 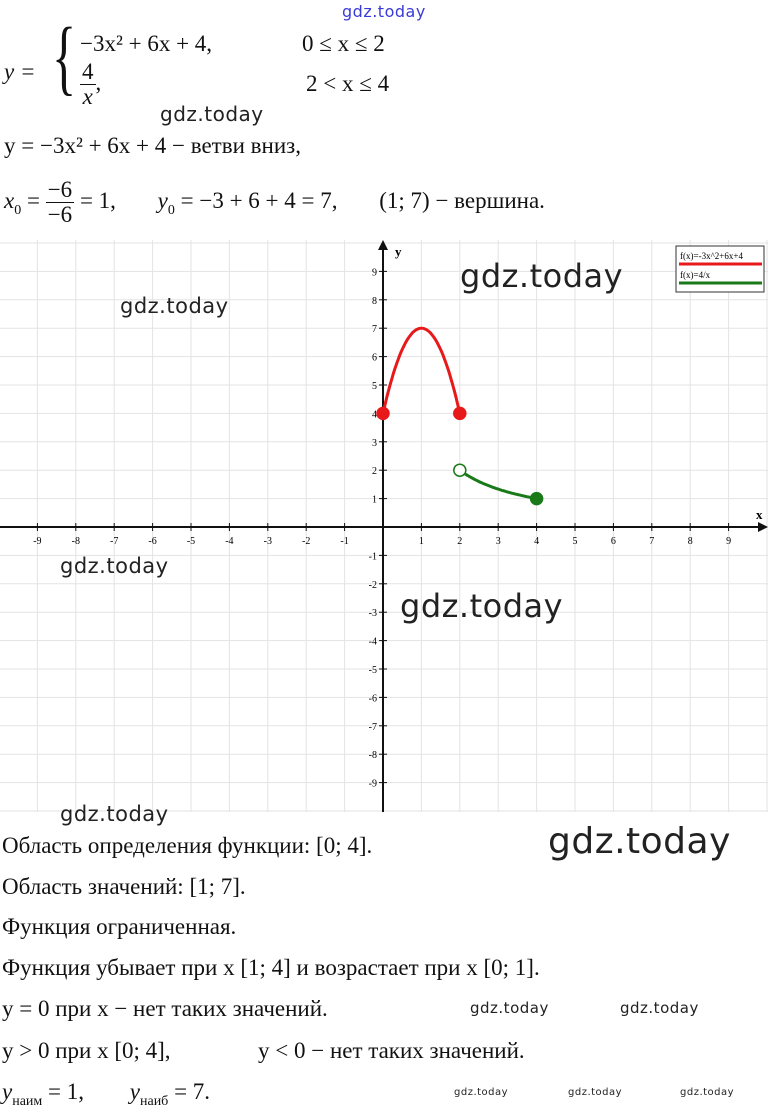 What do you see at coordinates (27, 1101) in the screenshot?
I see `min-label: наим` at bounding box center [27, 1101].